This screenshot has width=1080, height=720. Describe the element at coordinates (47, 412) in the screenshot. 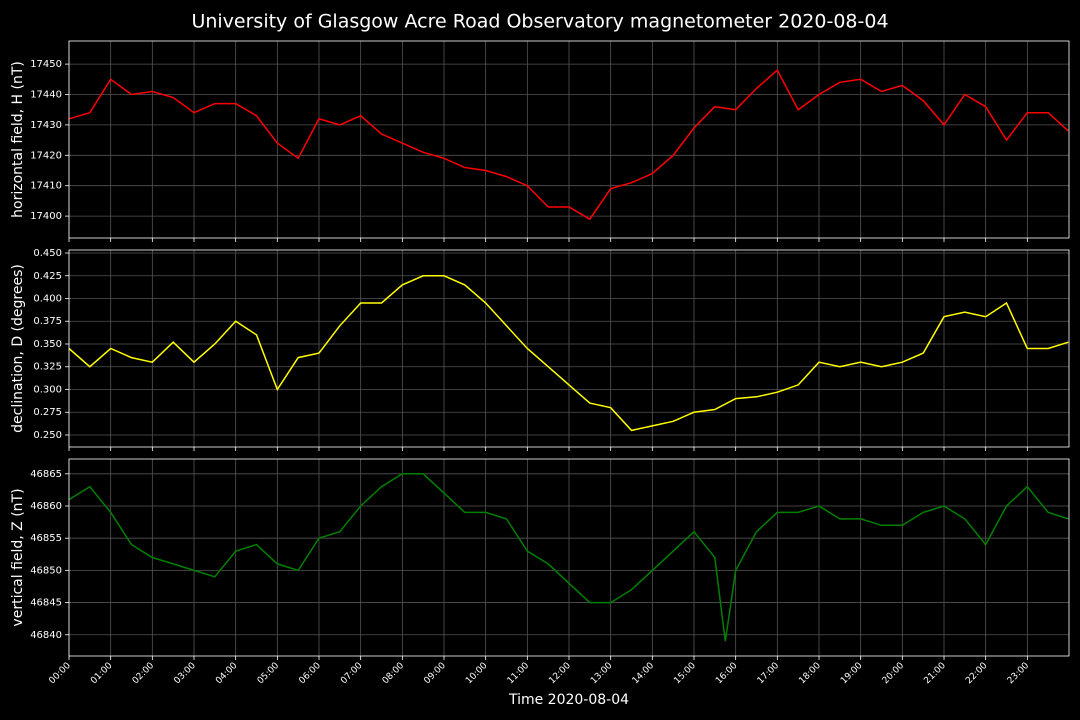

I see `y-tick-label: 0.275` at that location.